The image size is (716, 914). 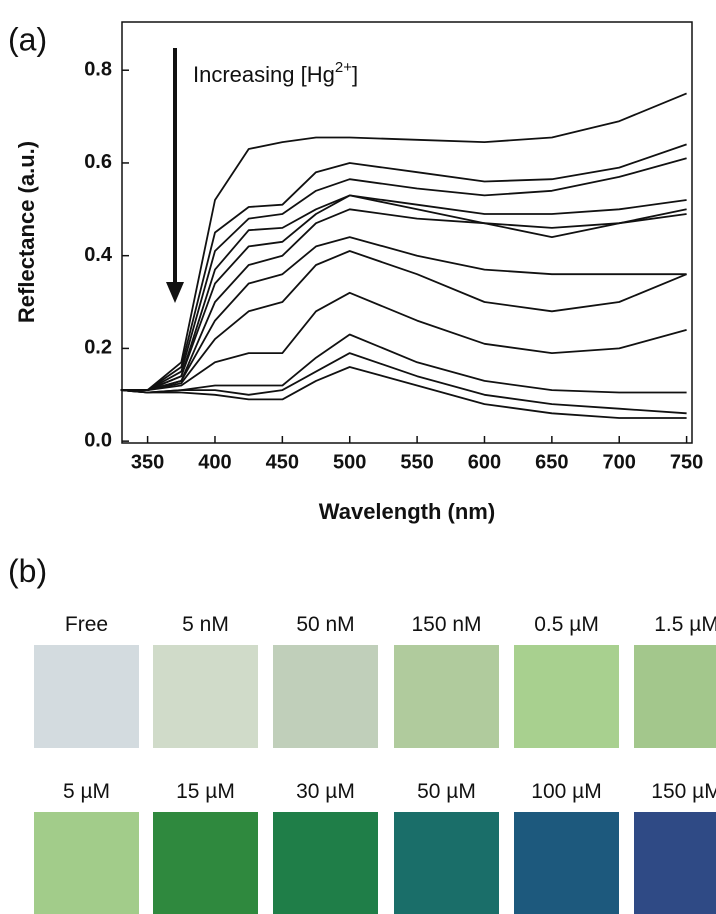 What do you see at coordinates (98, 348) in the screenshot?
I see `y-tick-label: 0.2` at bounding box center [98, 348].